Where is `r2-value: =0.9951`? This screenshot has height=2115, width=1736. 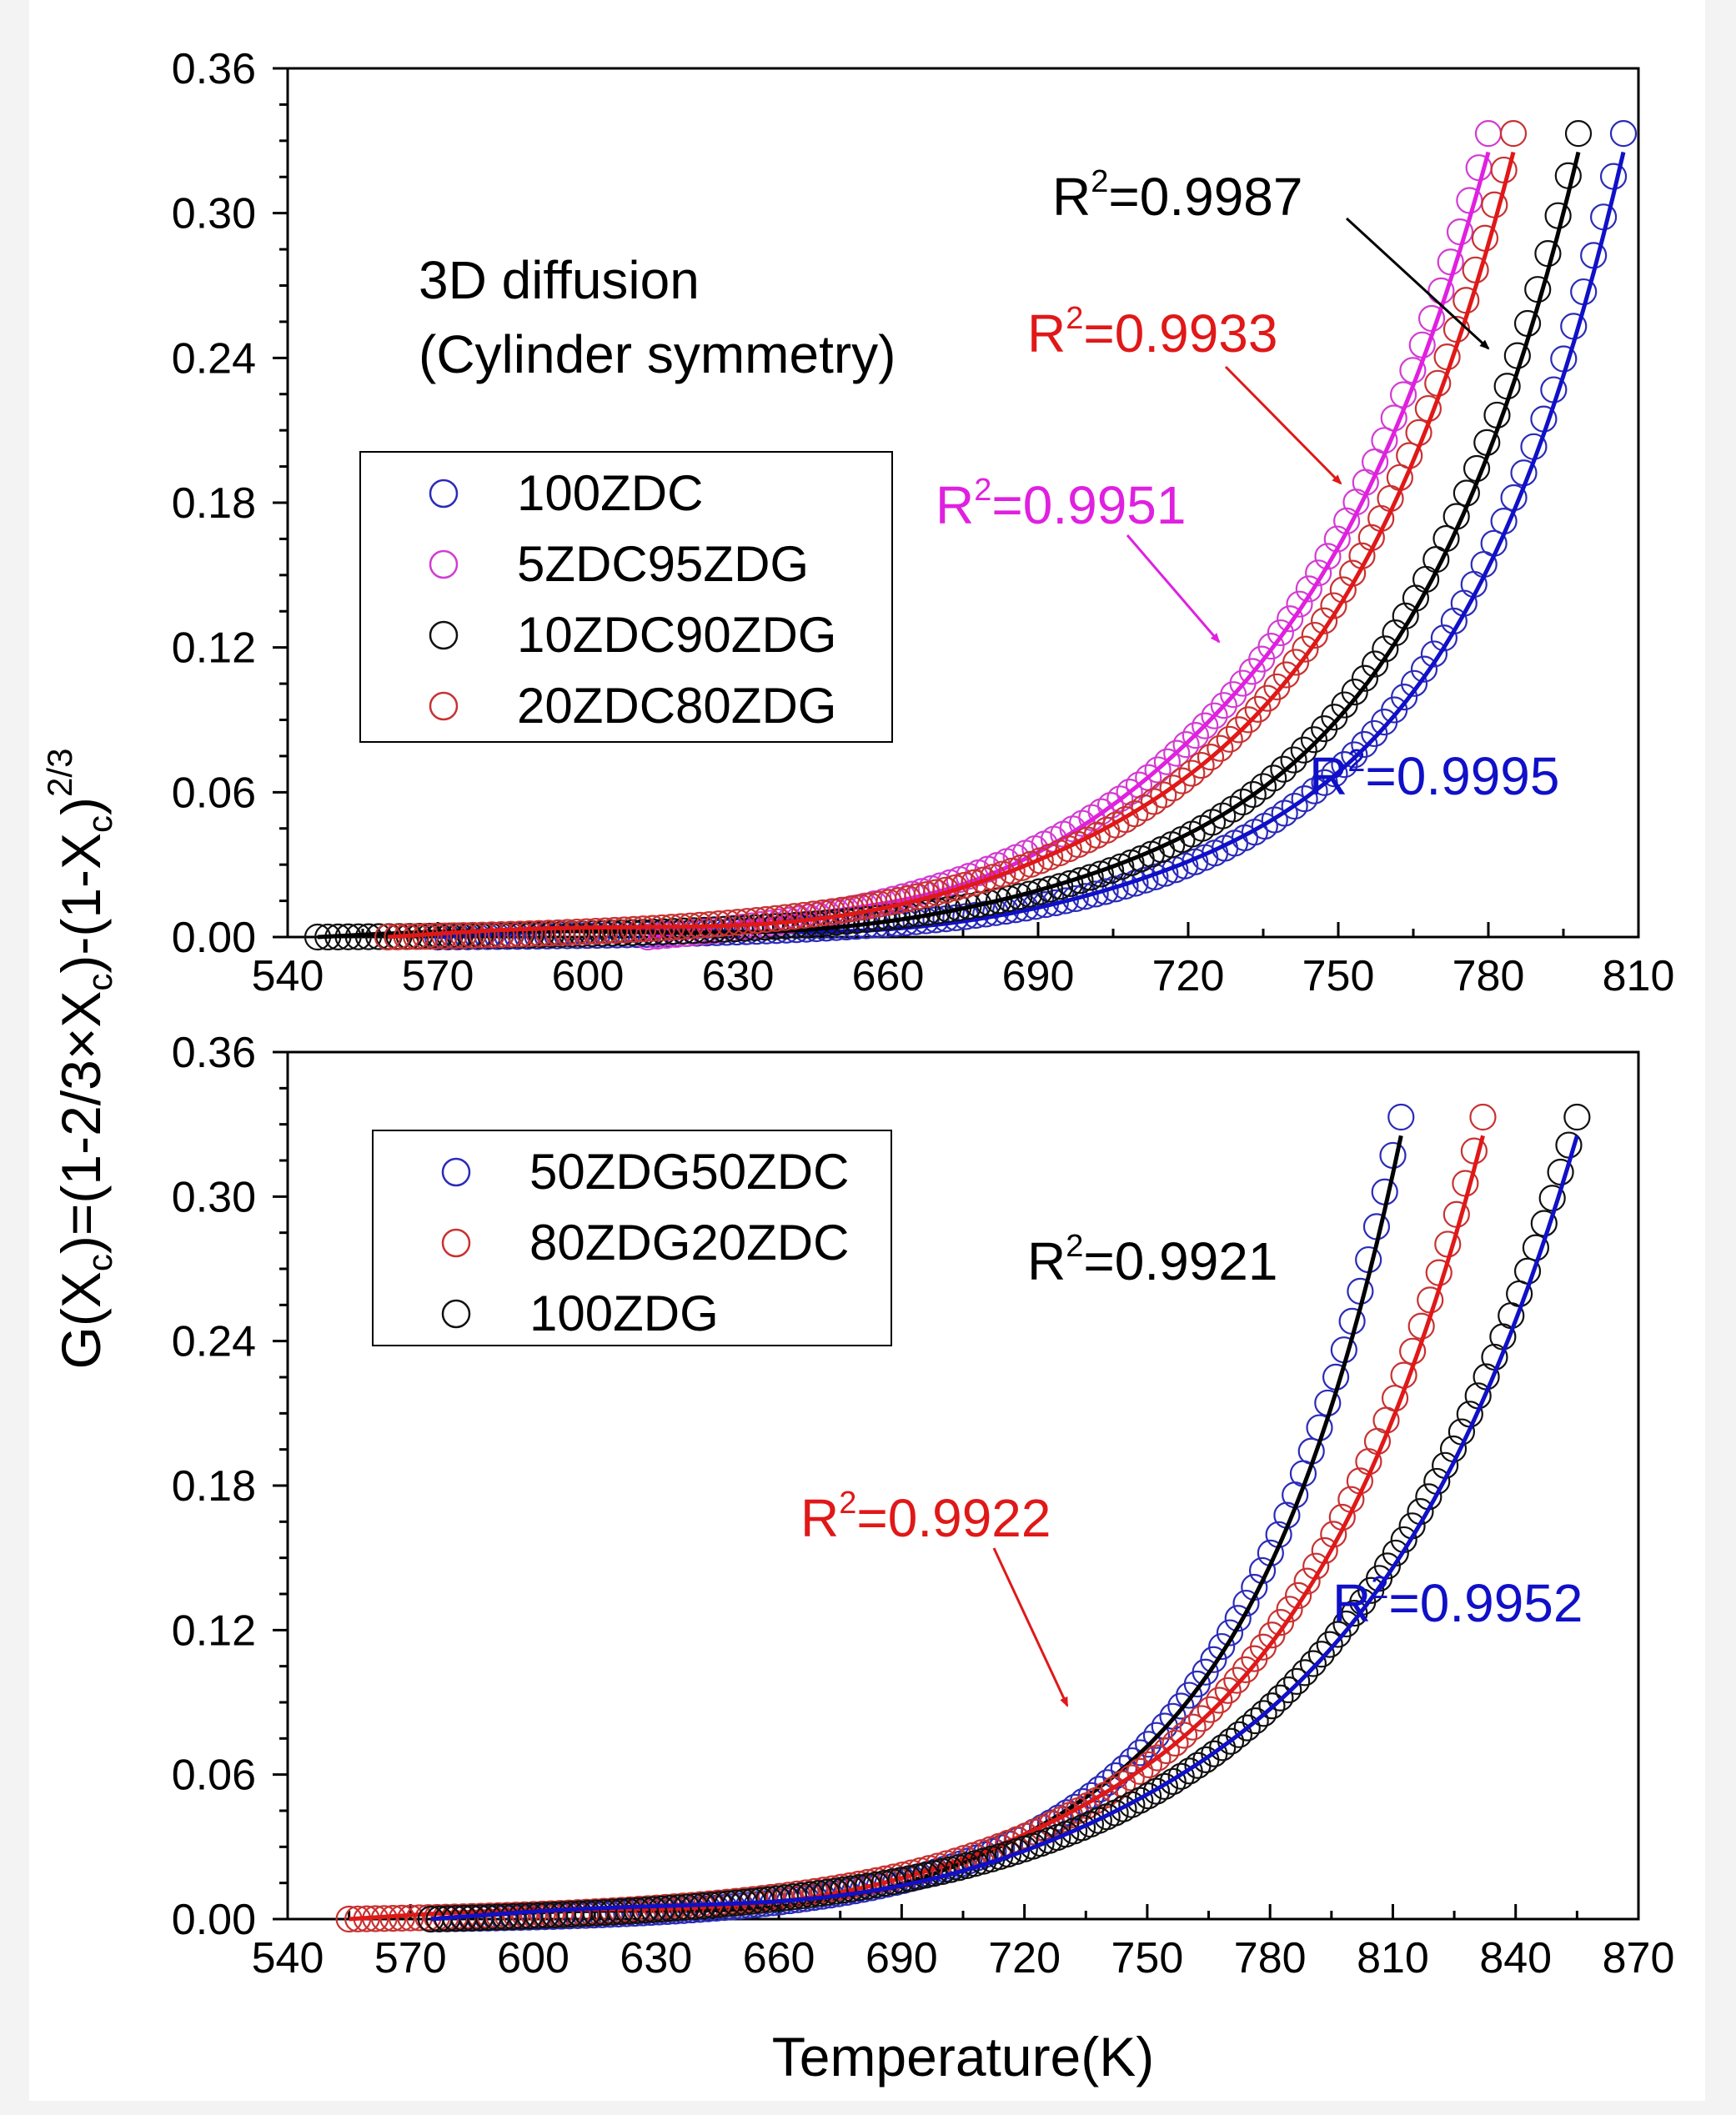 r2-value: =0.9951 is located at coordinates (1089, 505).